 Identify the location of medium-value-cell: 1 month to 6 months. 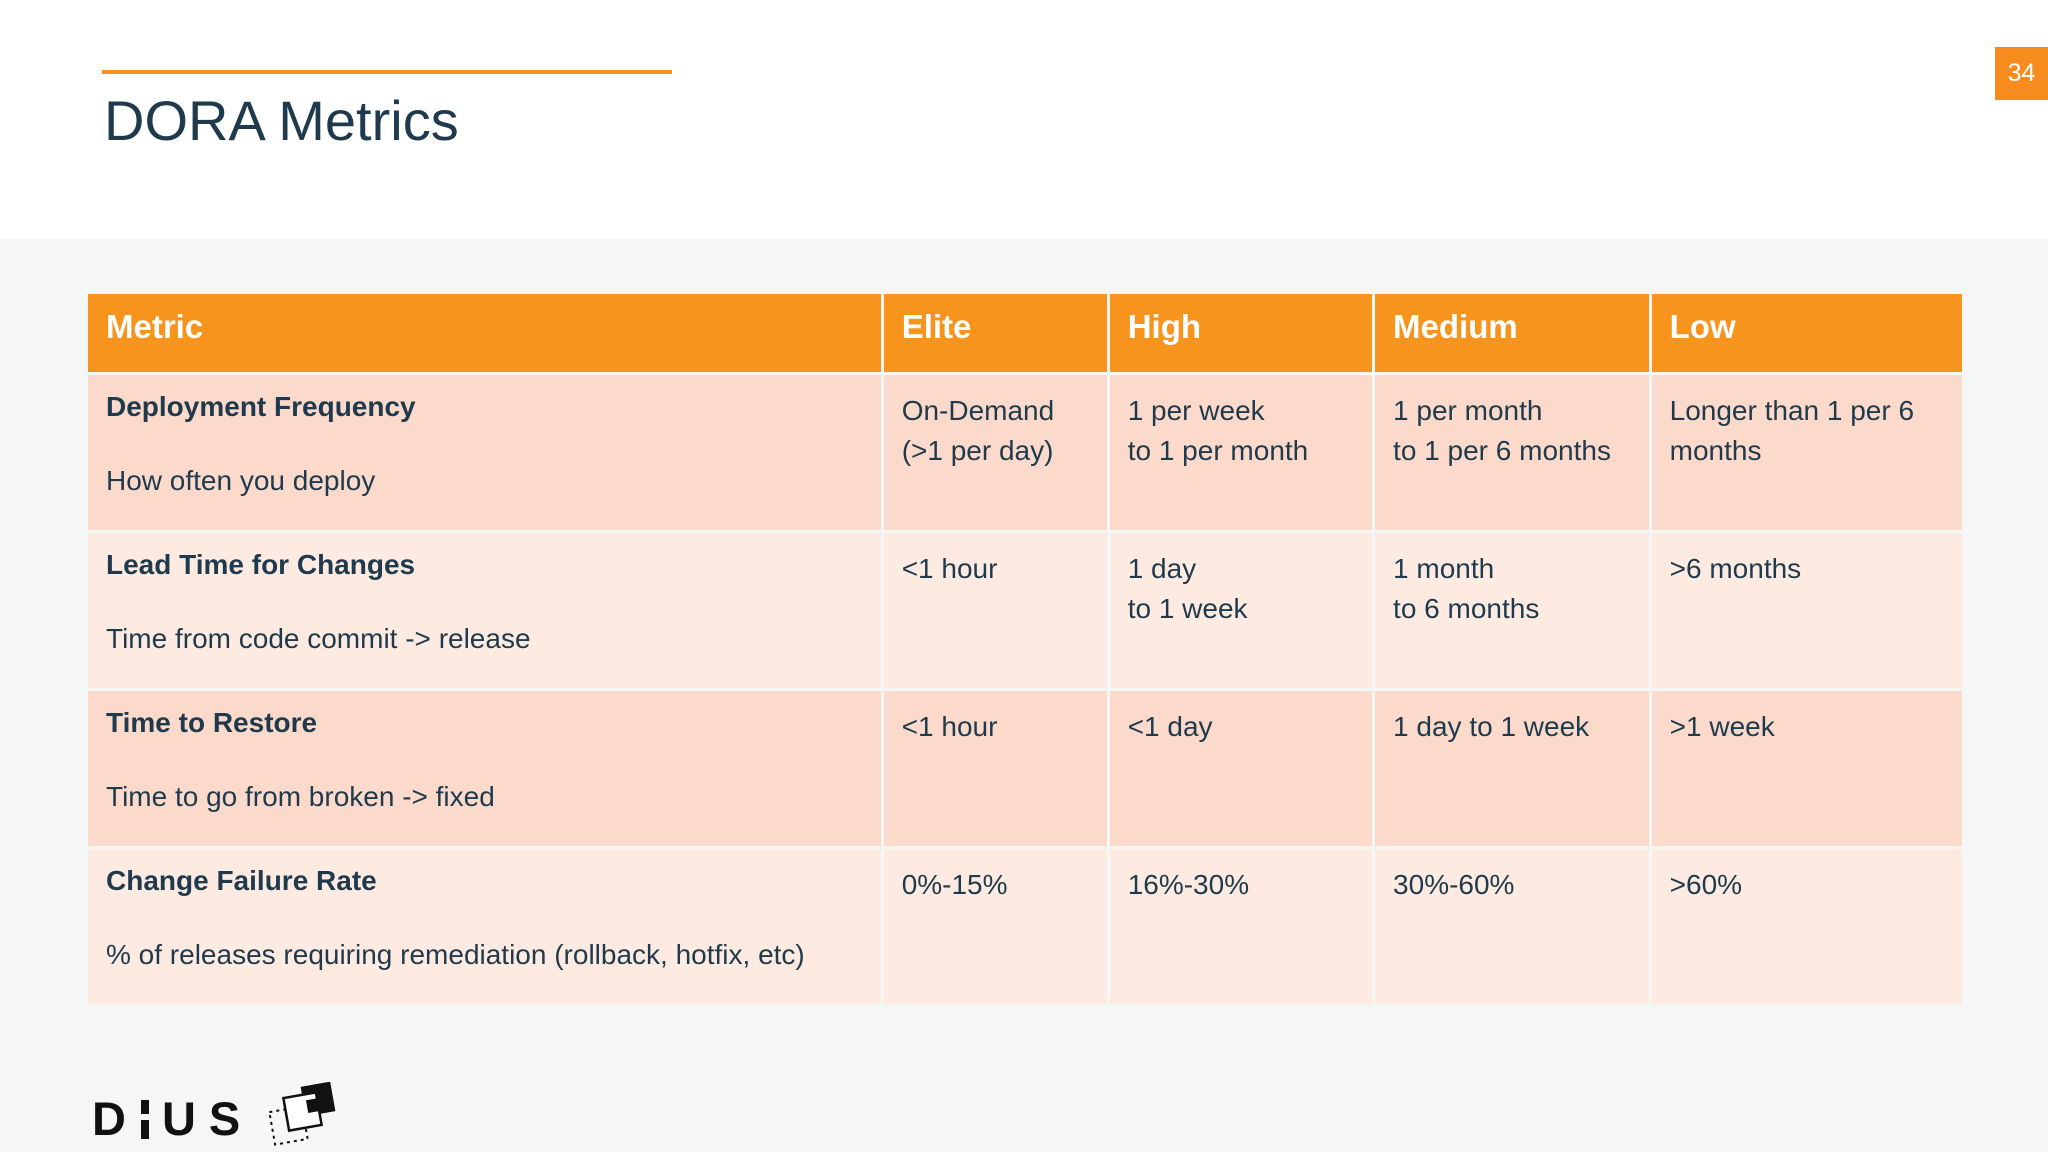
(1512, 610).